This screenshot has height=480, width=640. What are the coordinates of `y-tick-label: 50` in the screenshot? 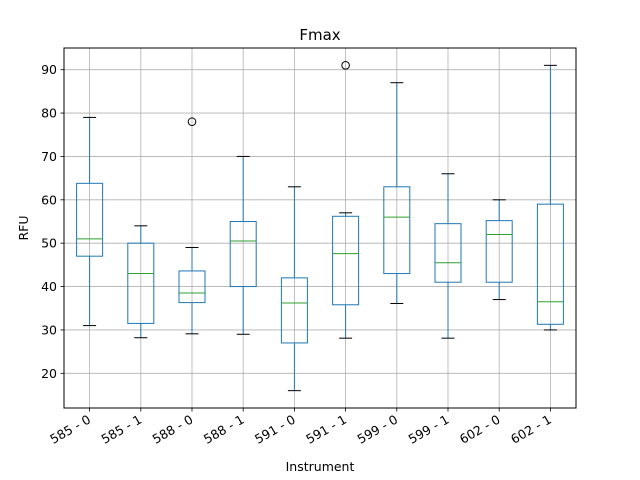 It's located at (49, 243).